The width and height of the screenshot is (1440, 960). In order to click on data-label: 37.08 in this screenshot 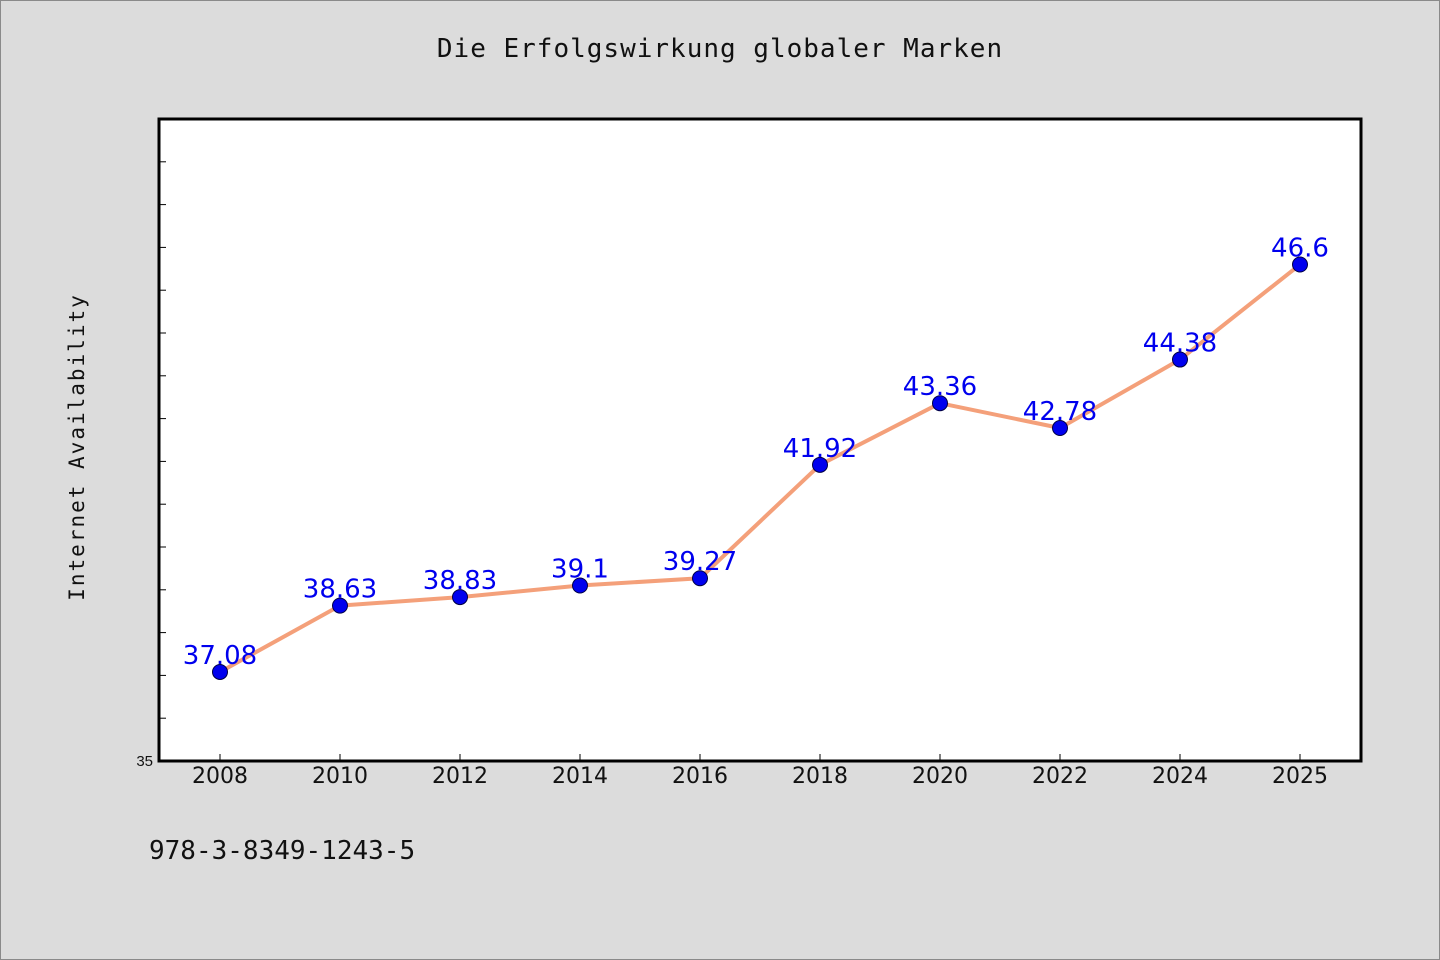, I will do `click(220, 656)`.